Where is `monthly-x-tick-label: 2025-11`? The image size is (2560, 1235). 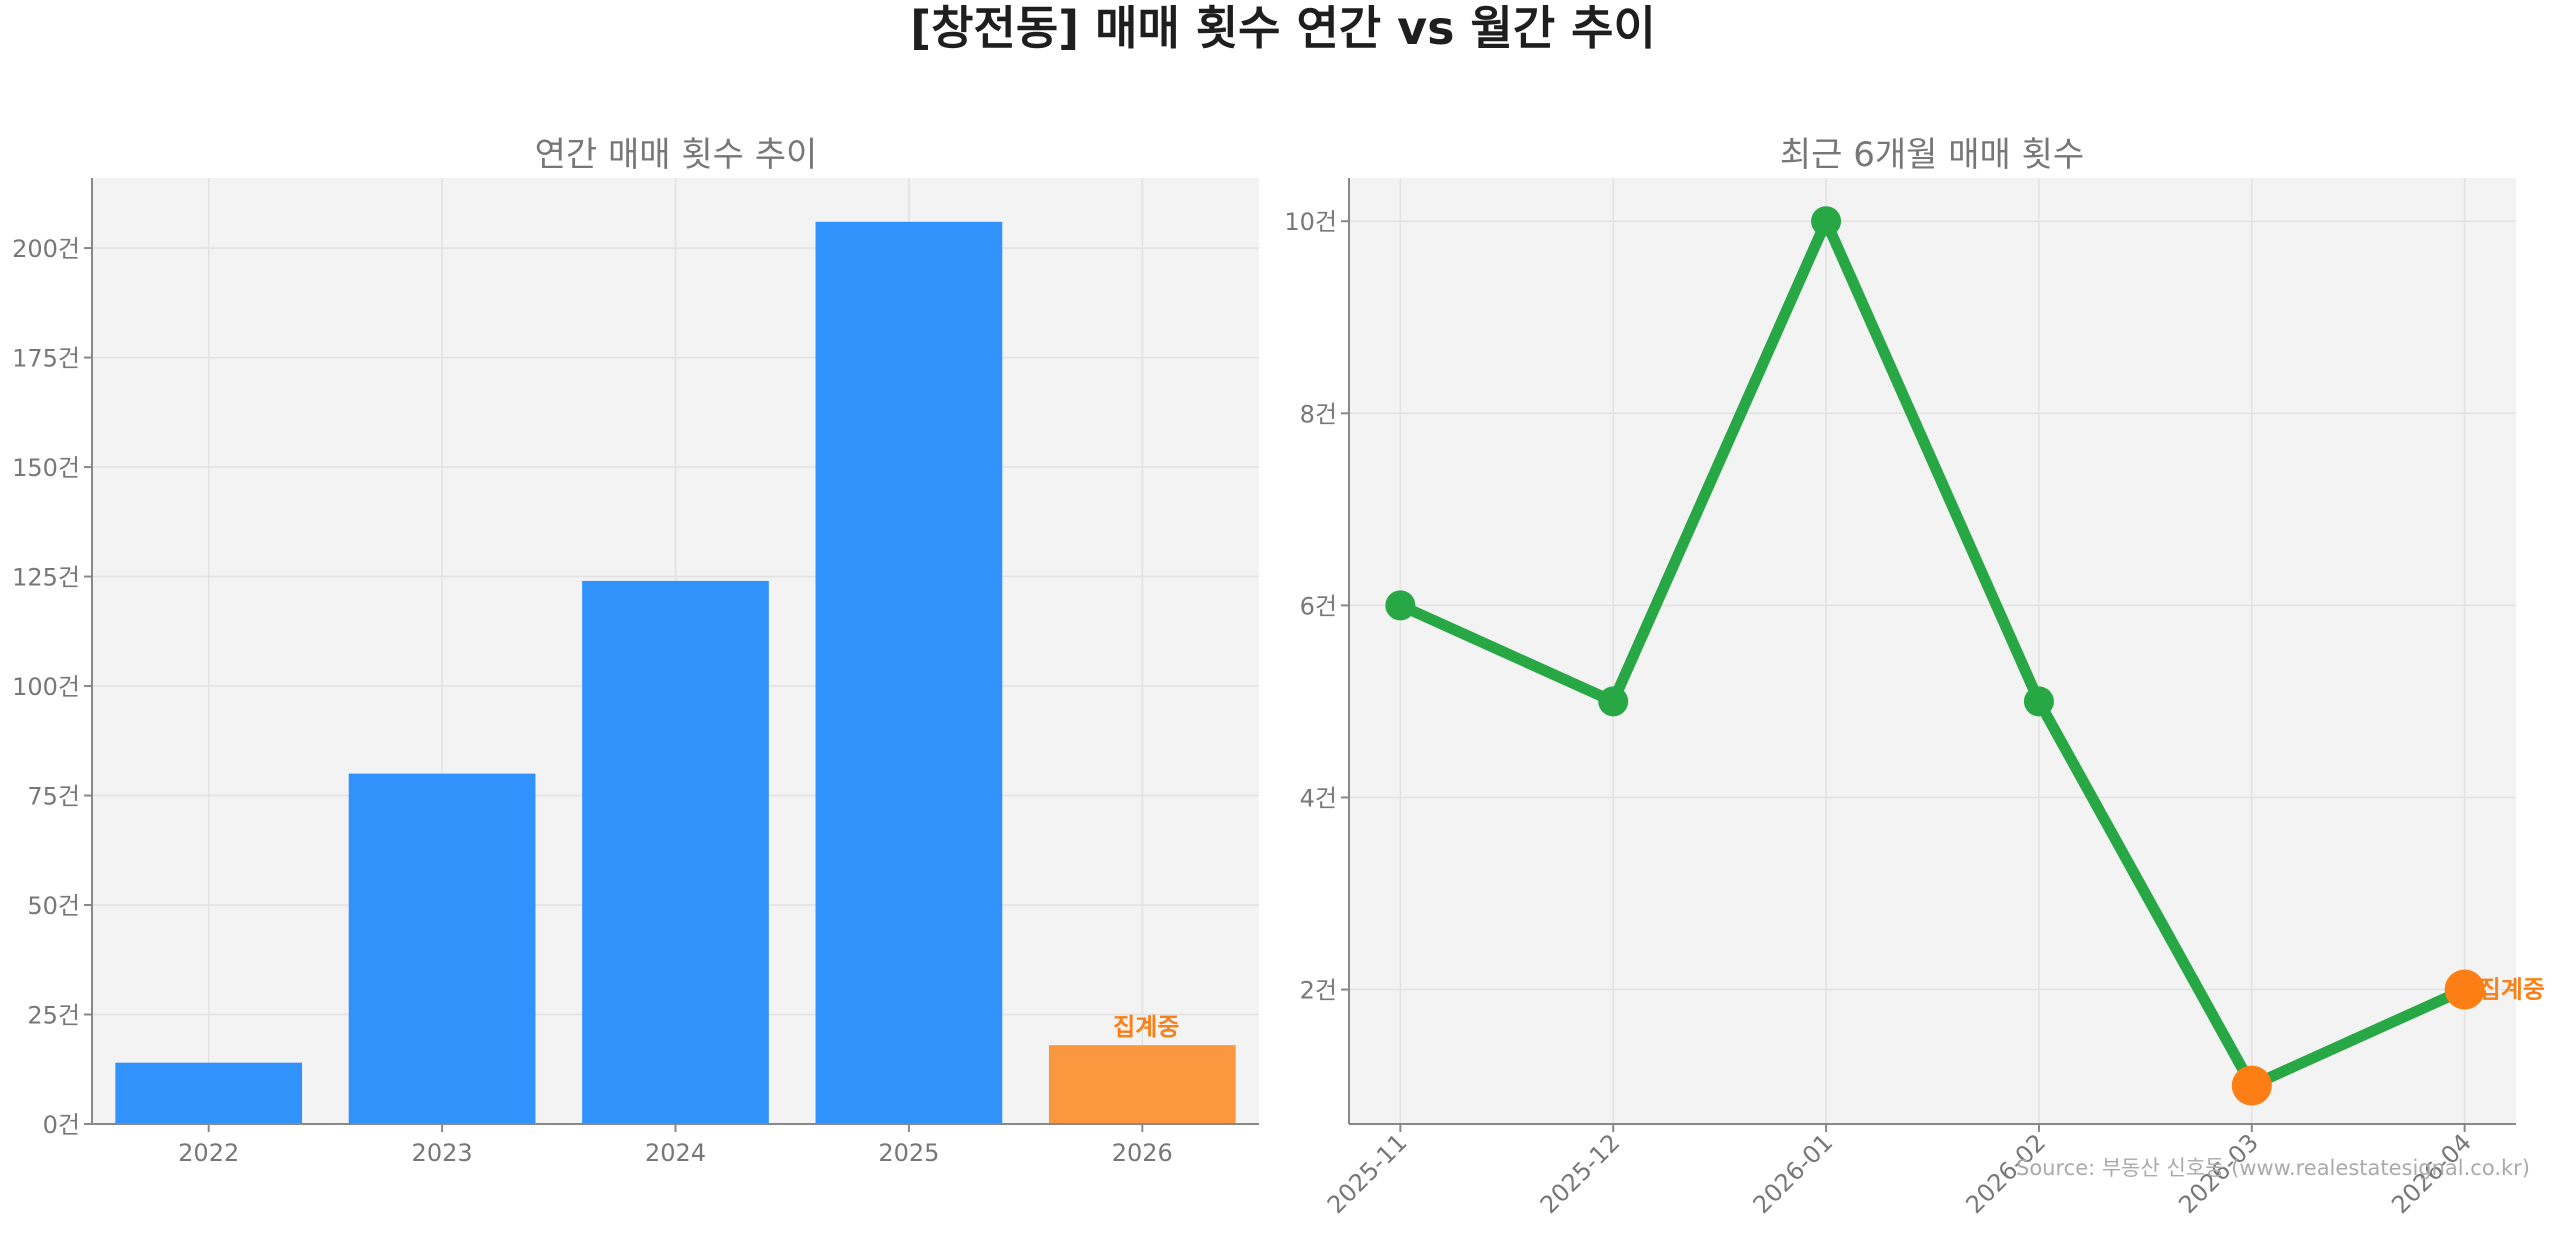 monthly-x-tick-label: 2025-11 is located at coordinates (1367, 1173).